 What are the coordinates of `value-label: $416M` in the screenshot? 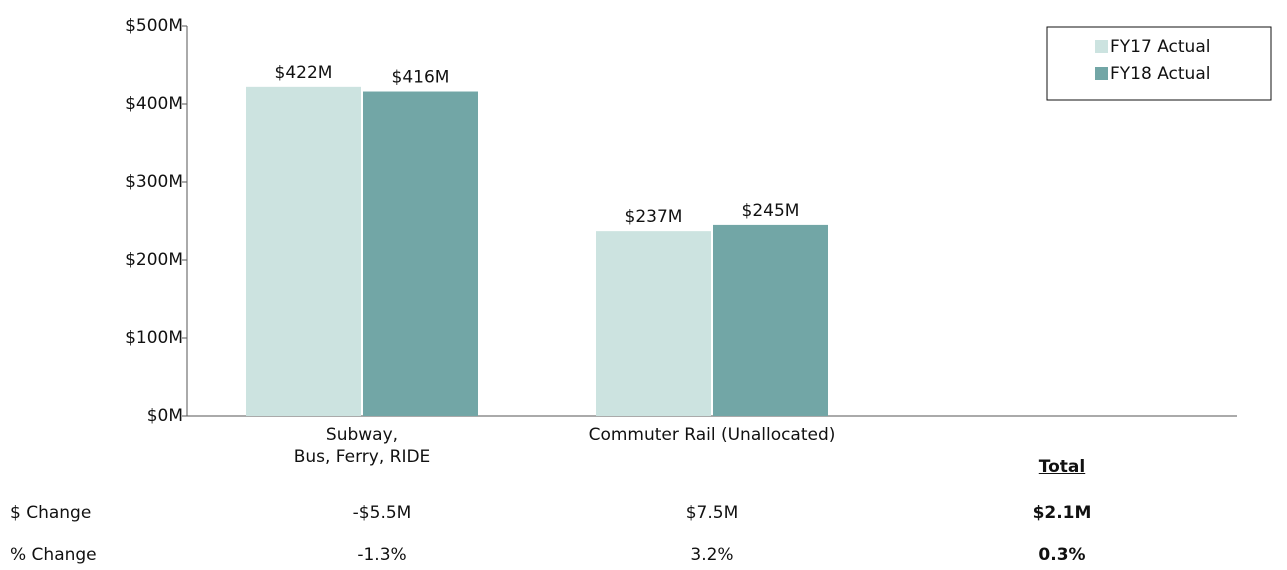 It's located at (421, 78).